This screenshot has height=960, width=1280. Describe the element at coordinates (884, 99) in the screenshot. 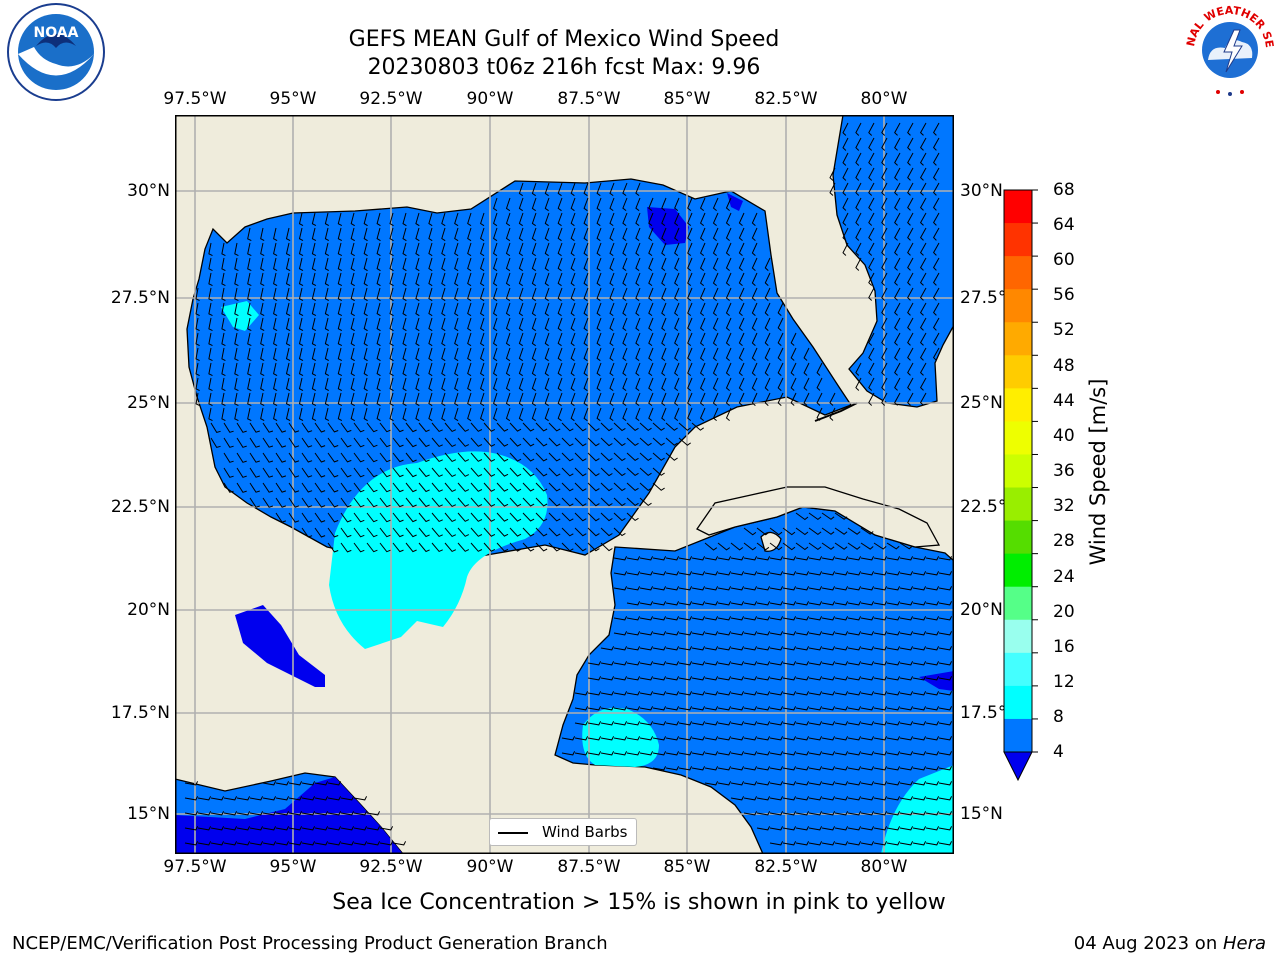

I see `lon-label-top: 80°W` at that location.